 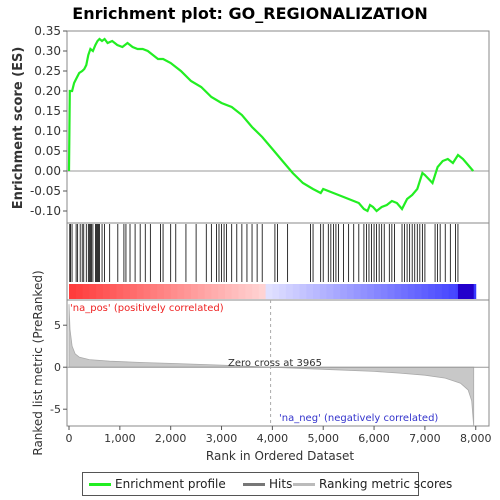 I want to click on legend-swatch-hits, so click(x=254, y=484).